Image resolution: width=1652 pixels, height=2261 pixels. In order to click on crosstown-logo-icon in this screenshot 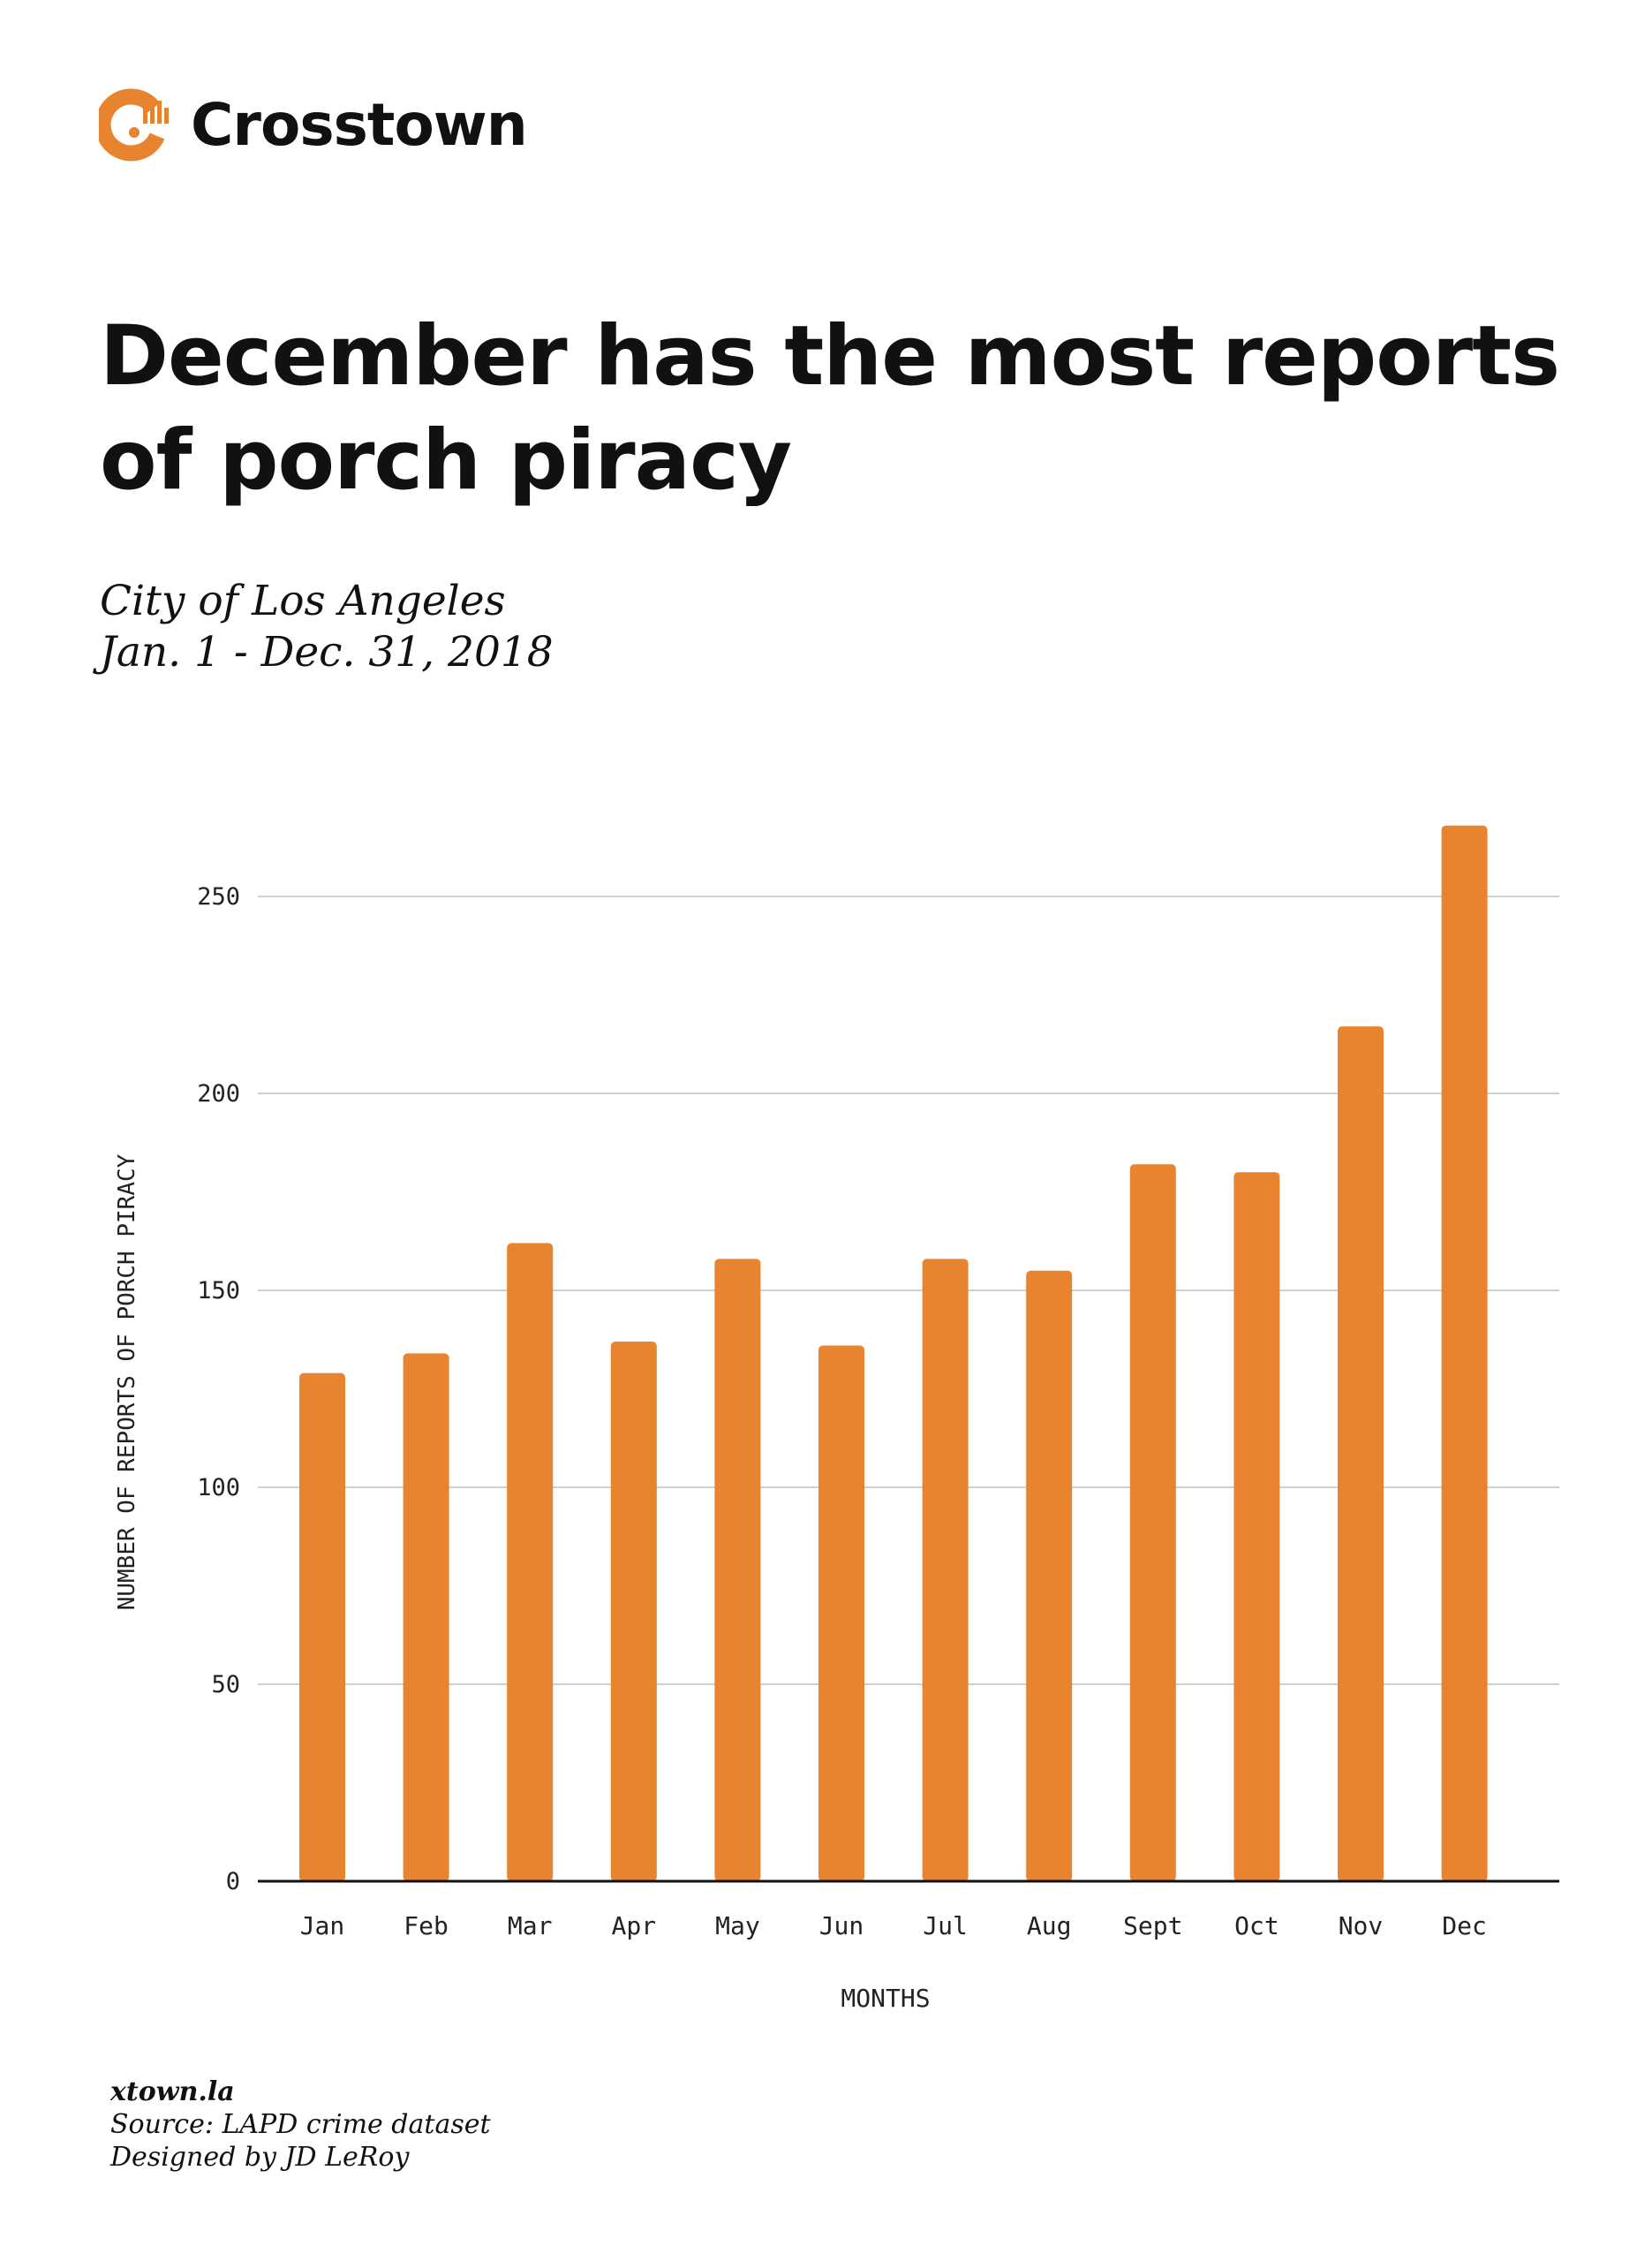, I will do `click(134, 125)`.